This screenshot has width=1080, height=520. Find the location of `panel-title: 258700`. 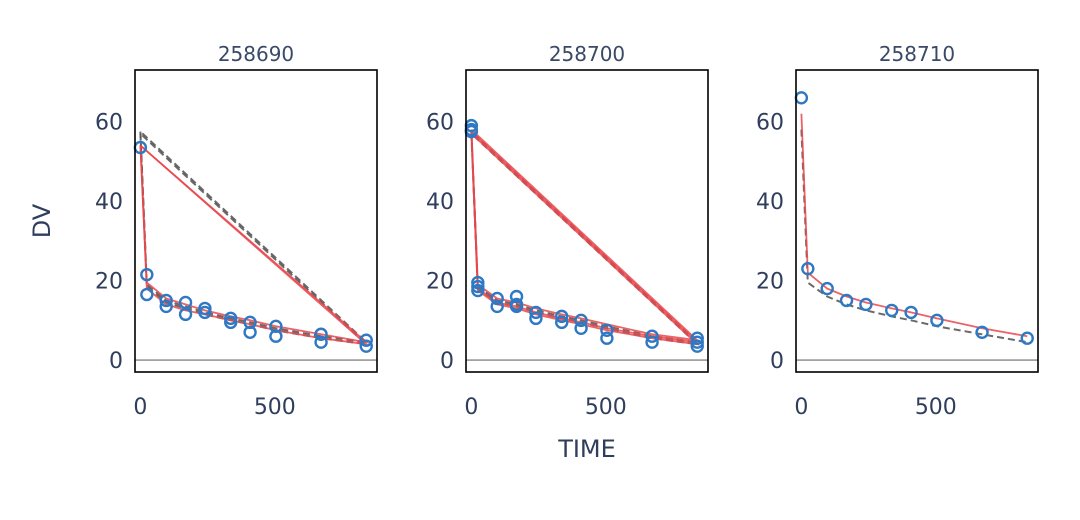

panel-title: 258700 is located at coordinates (587, 54).